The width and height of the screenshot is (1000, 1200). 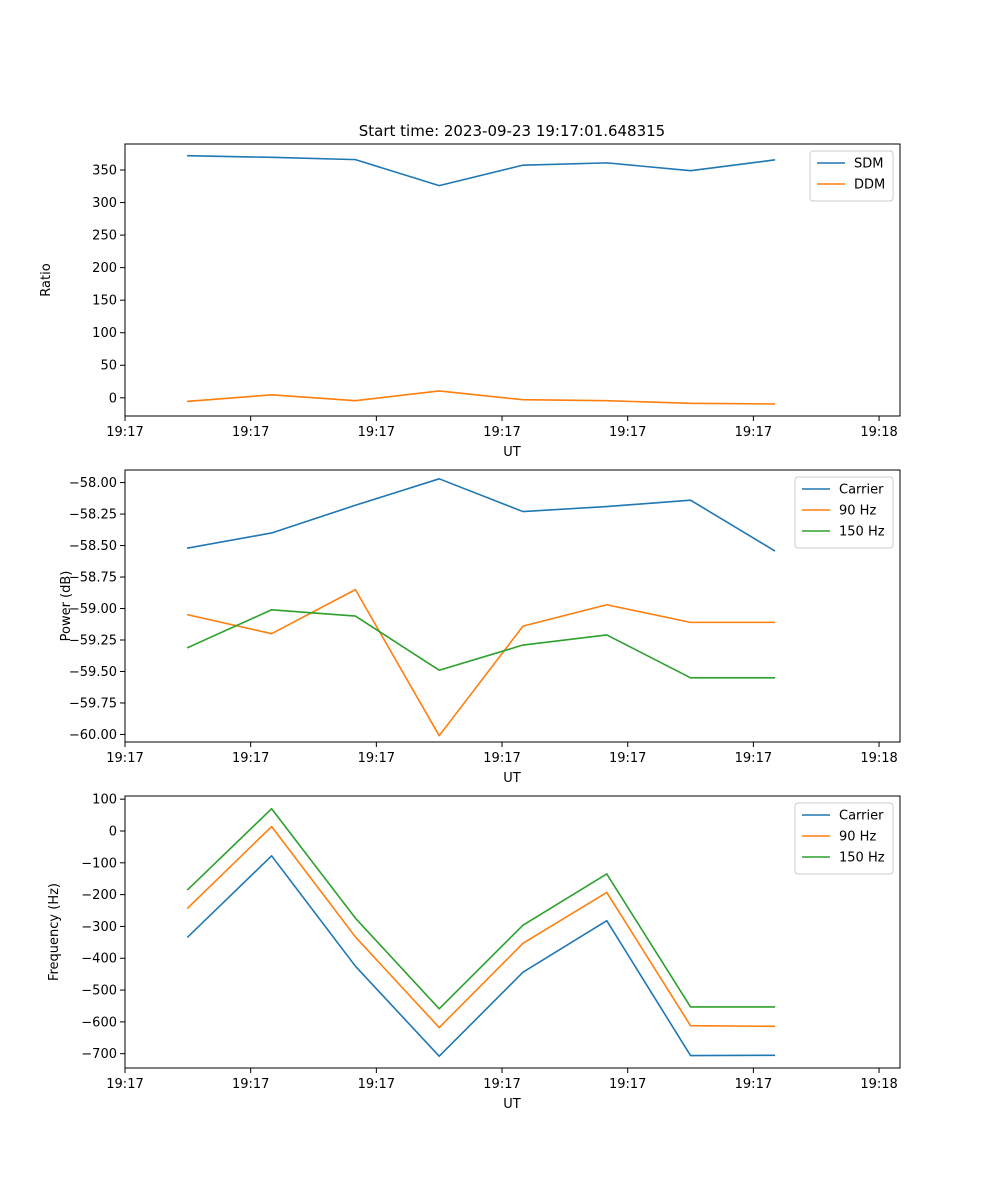 I want to click on frequency-y-axis-label: Frequency (Hz), so click(x=54, y=932).